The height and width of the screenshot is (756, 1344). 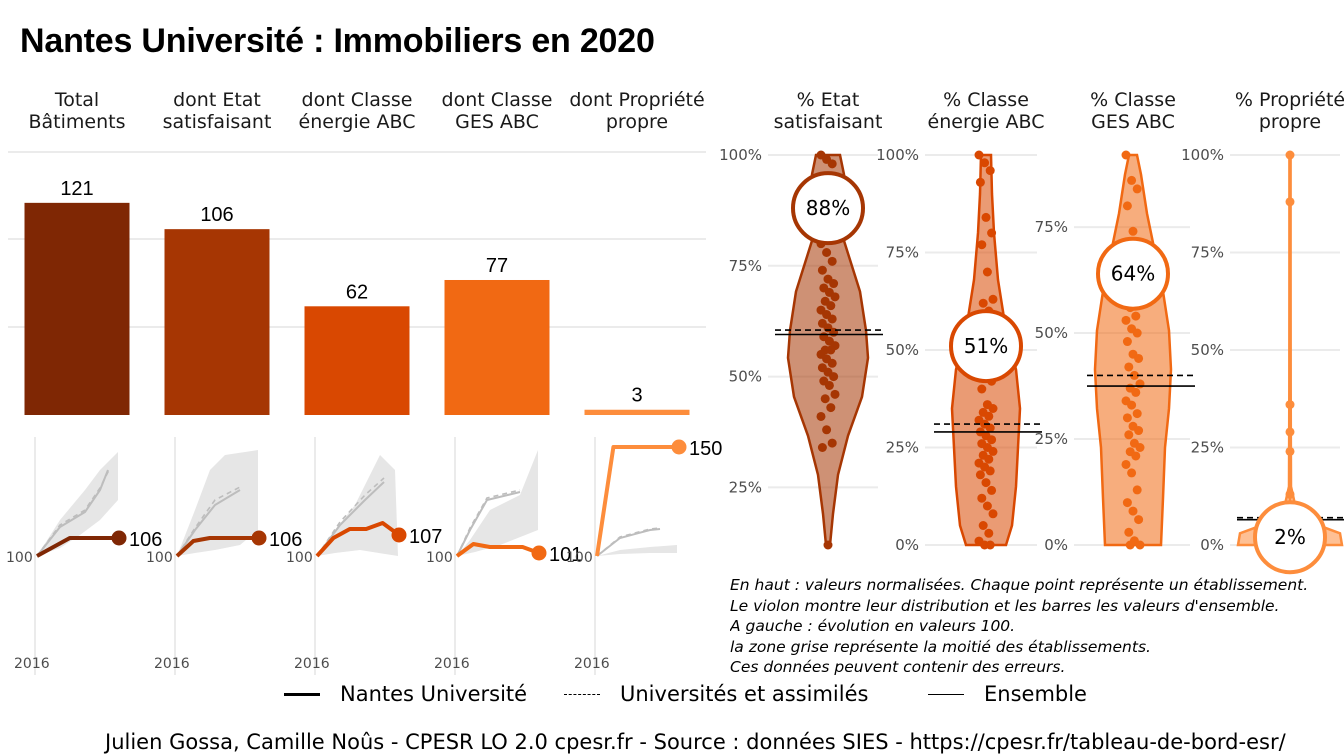 What do you see at coordinates (828, 122) in the screenshot?
I see `violin-category-label: satisfaisant` at bounding box center [828, 122].